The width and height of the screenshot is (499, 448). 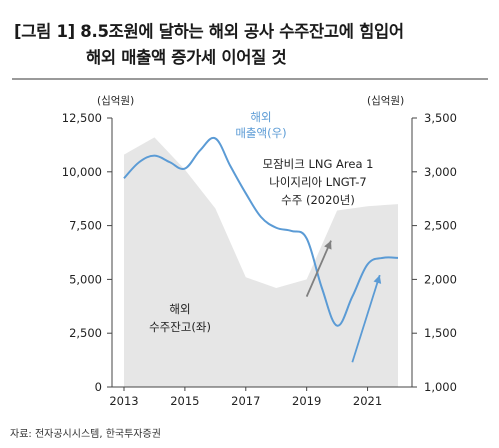 What do you see at coordinates (440, 172) in the screenshot?
I see `right-tick-label: 3,000` at bounding box center [440, 172].